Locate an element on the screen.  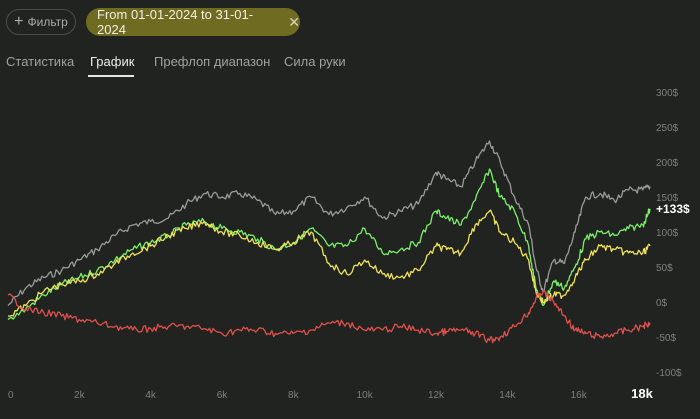
x-tick-label: 4k is located at coordinates (151, 395).